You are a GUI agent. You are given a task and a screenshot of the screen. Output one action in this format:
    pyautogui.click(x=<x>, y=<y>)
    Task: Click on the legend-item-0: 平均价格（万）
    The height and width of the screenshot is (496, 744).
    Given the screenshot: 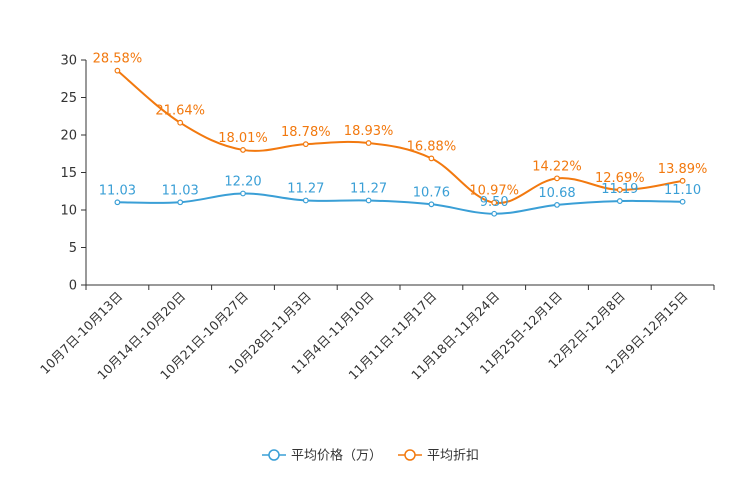 What is the action you would take?
    pyautogui.click(x=322, y=456)
    